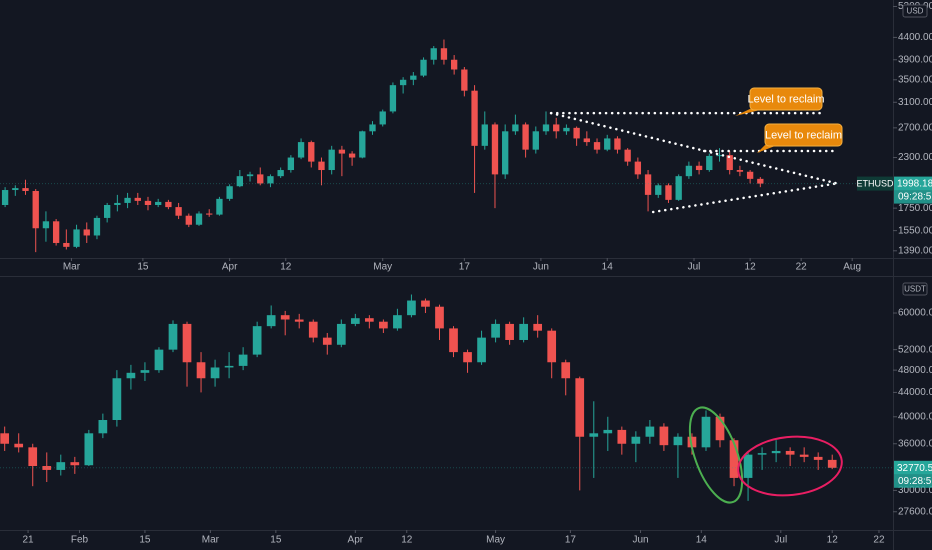  Describe the element at coordinates (915, 313) in the screenshot. I see `y-tick-label: 60000.00` at that location.